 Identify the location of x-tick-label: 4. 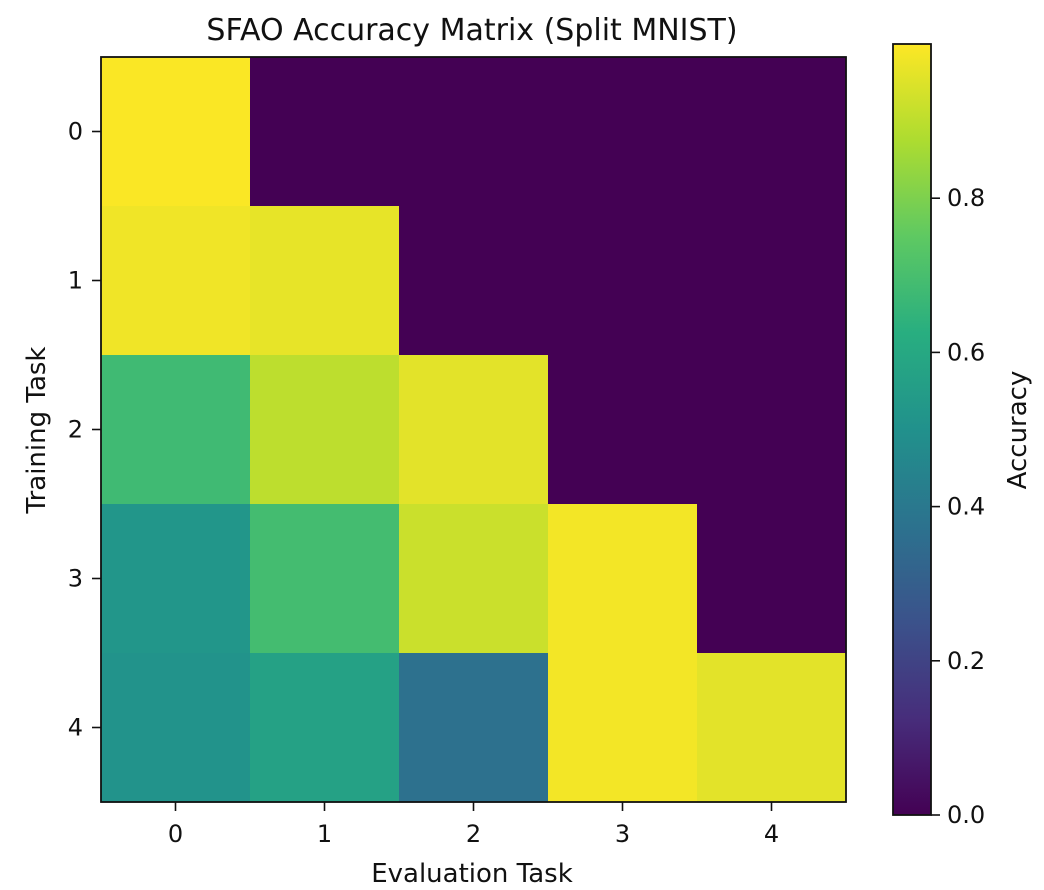
(771, 834).